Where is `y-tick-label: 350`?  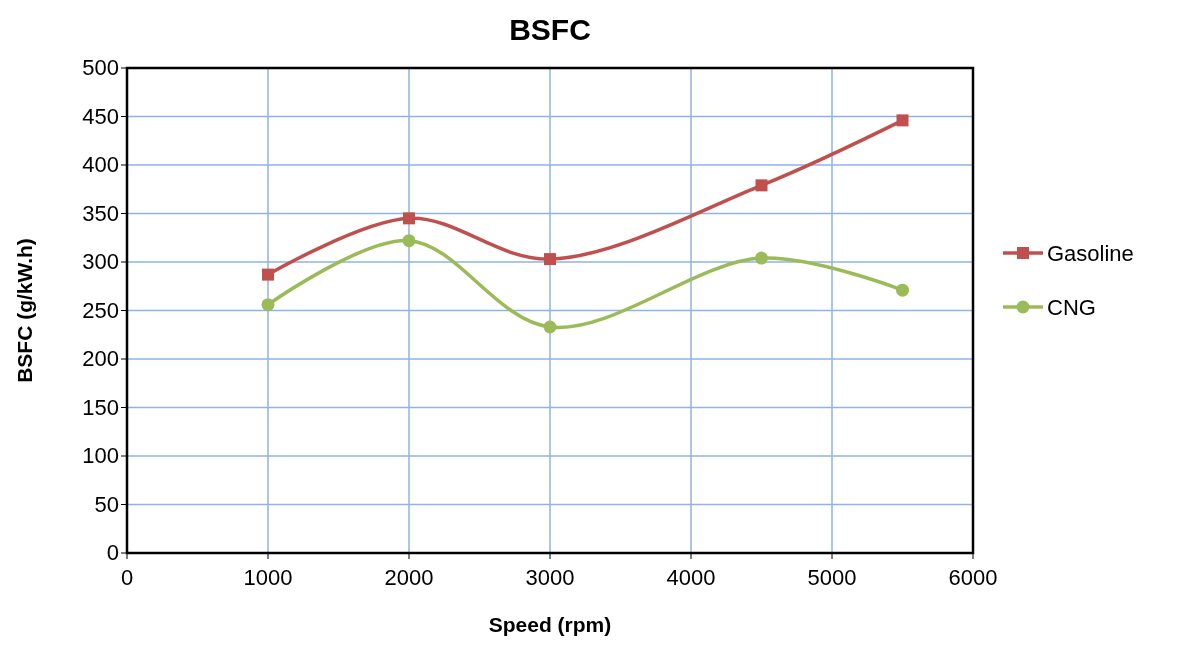
y-tick-label: 350 is located at coordinates (100, 213).